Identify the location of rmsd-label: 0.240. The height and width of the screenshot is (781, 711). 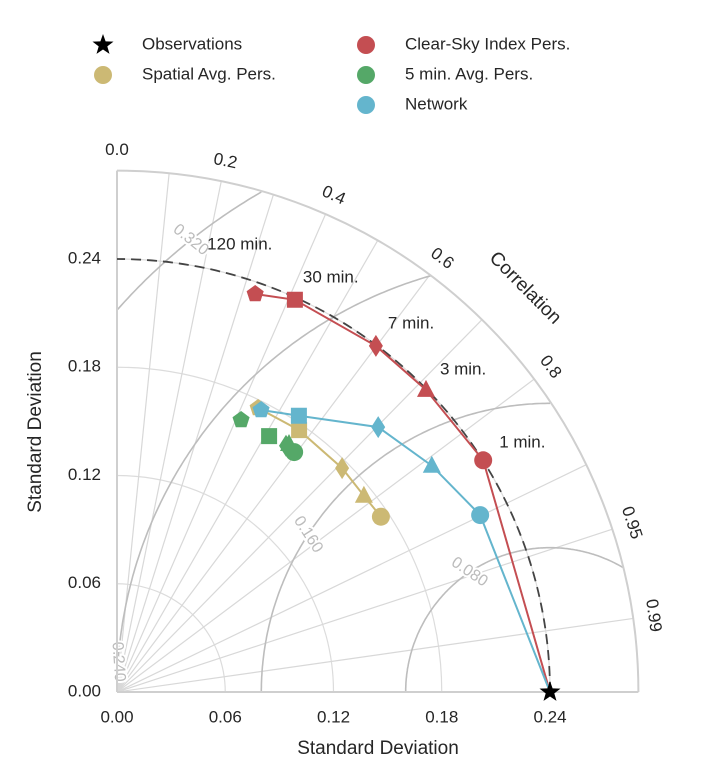
(118, 661).